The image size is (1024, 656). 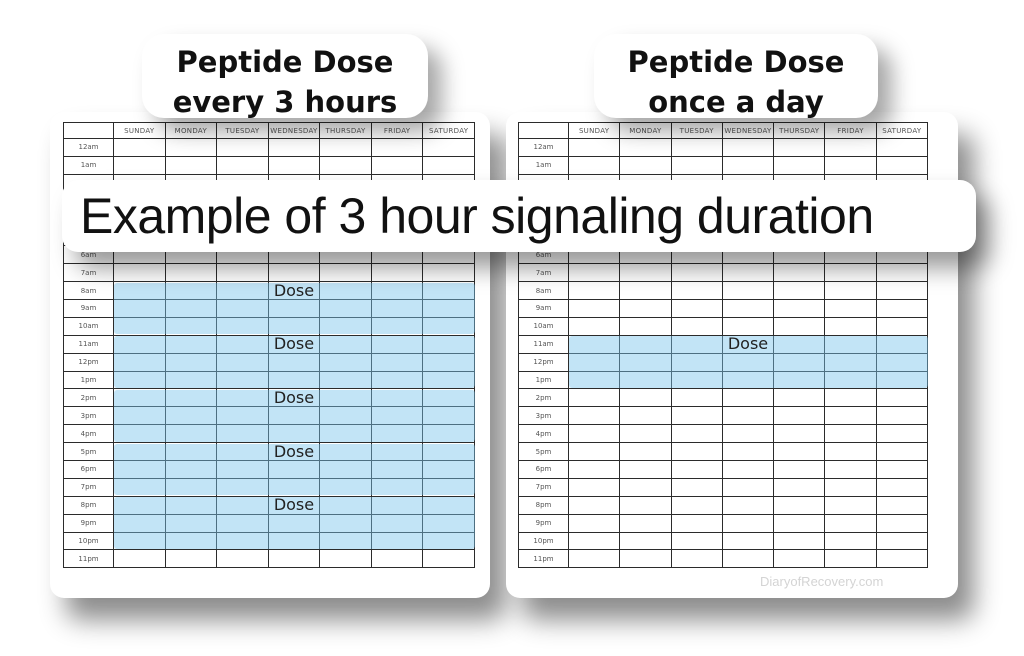 What do you see at coordinates (242, 130) in the screenshot?
I see `day-header-tuesday: TUESDAY` at bounding box center [242, 130].